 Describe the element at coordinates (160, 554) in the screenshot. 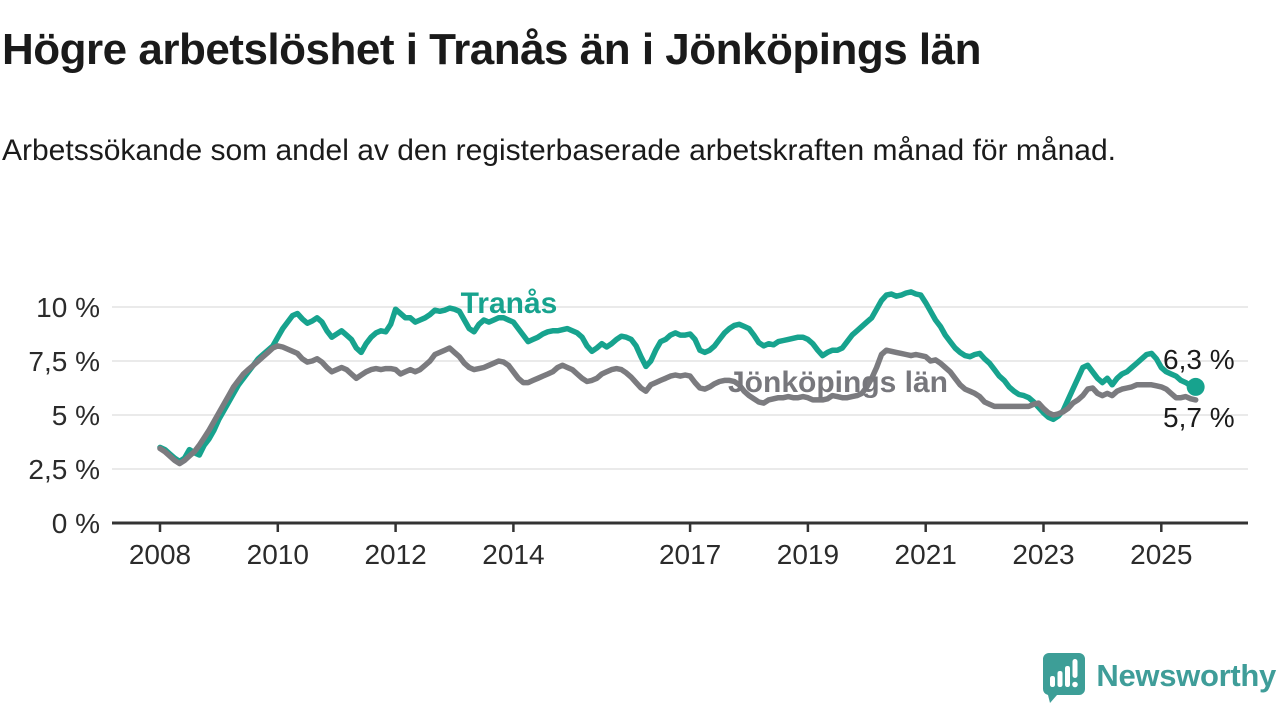

I see `x-axis-tick-label: 2008` at that location.